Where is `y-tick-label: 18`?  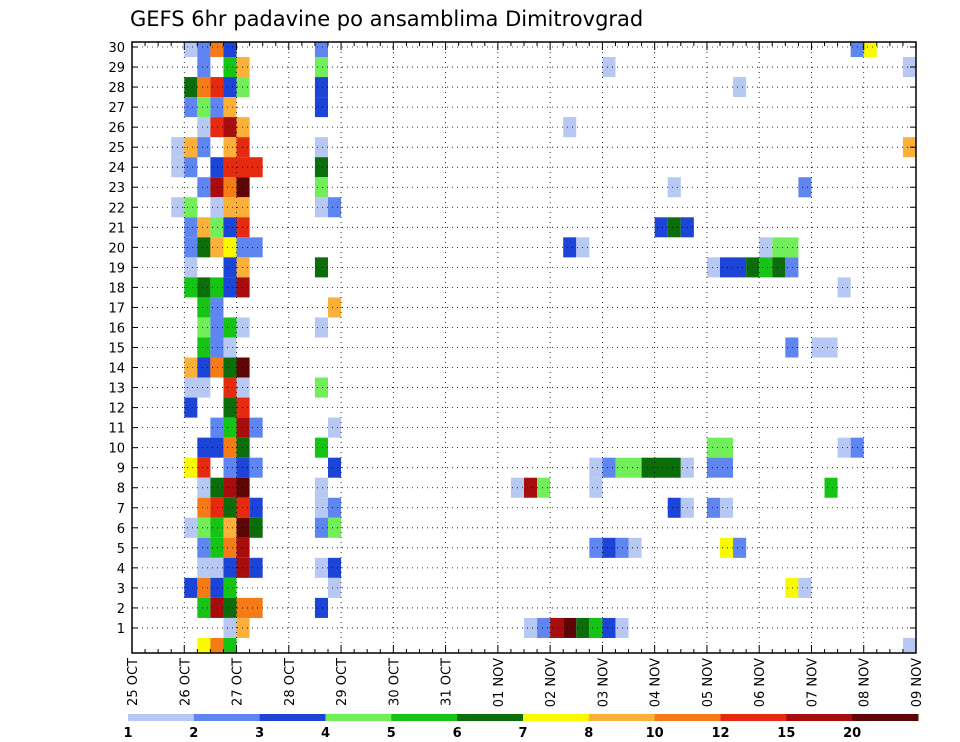
y-tick-label: 18 is located at coordinates (116, 288).